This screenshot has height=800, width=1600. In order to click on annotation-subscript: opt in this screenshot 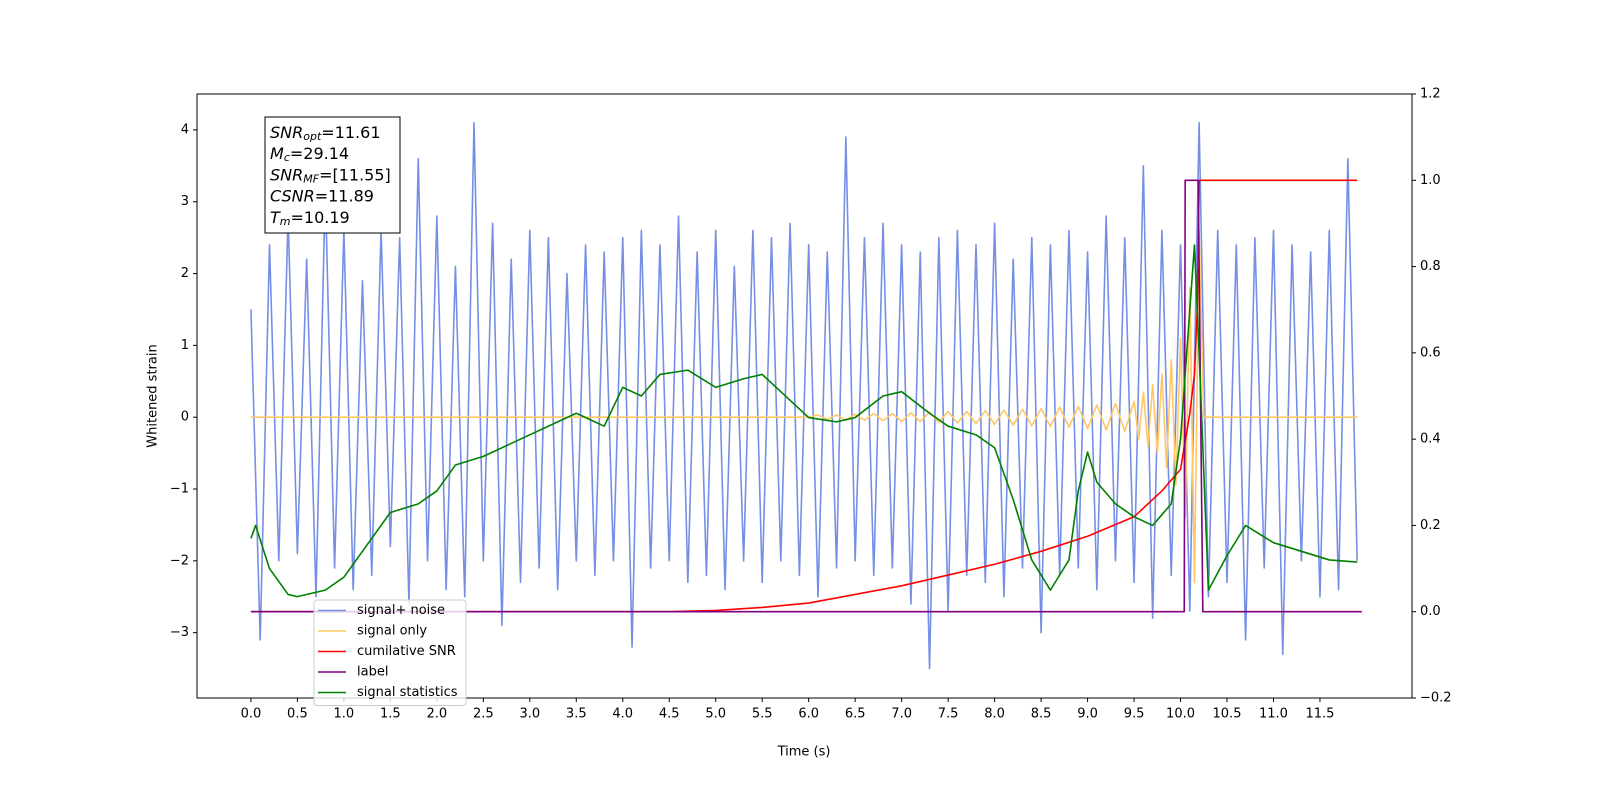, I will do `click(312, 136)`.